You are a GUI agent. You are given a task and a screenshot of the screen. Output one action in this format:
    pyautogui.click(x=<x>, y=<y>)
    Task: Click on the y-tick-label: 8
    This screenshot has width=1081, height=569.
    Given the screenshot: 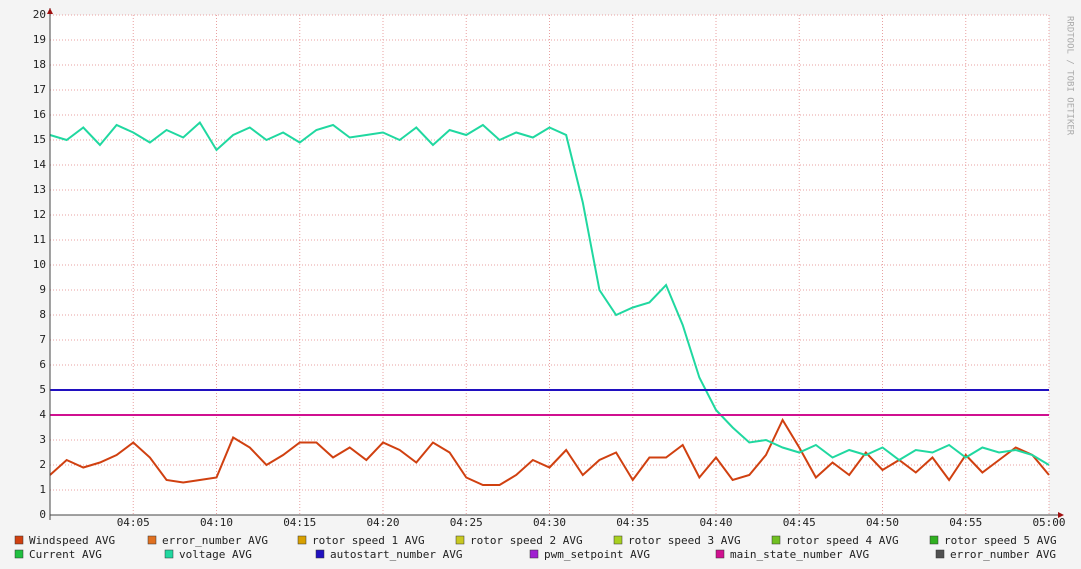 What is the action you would take?
    pyautogui.click(x=42, y=314)
    